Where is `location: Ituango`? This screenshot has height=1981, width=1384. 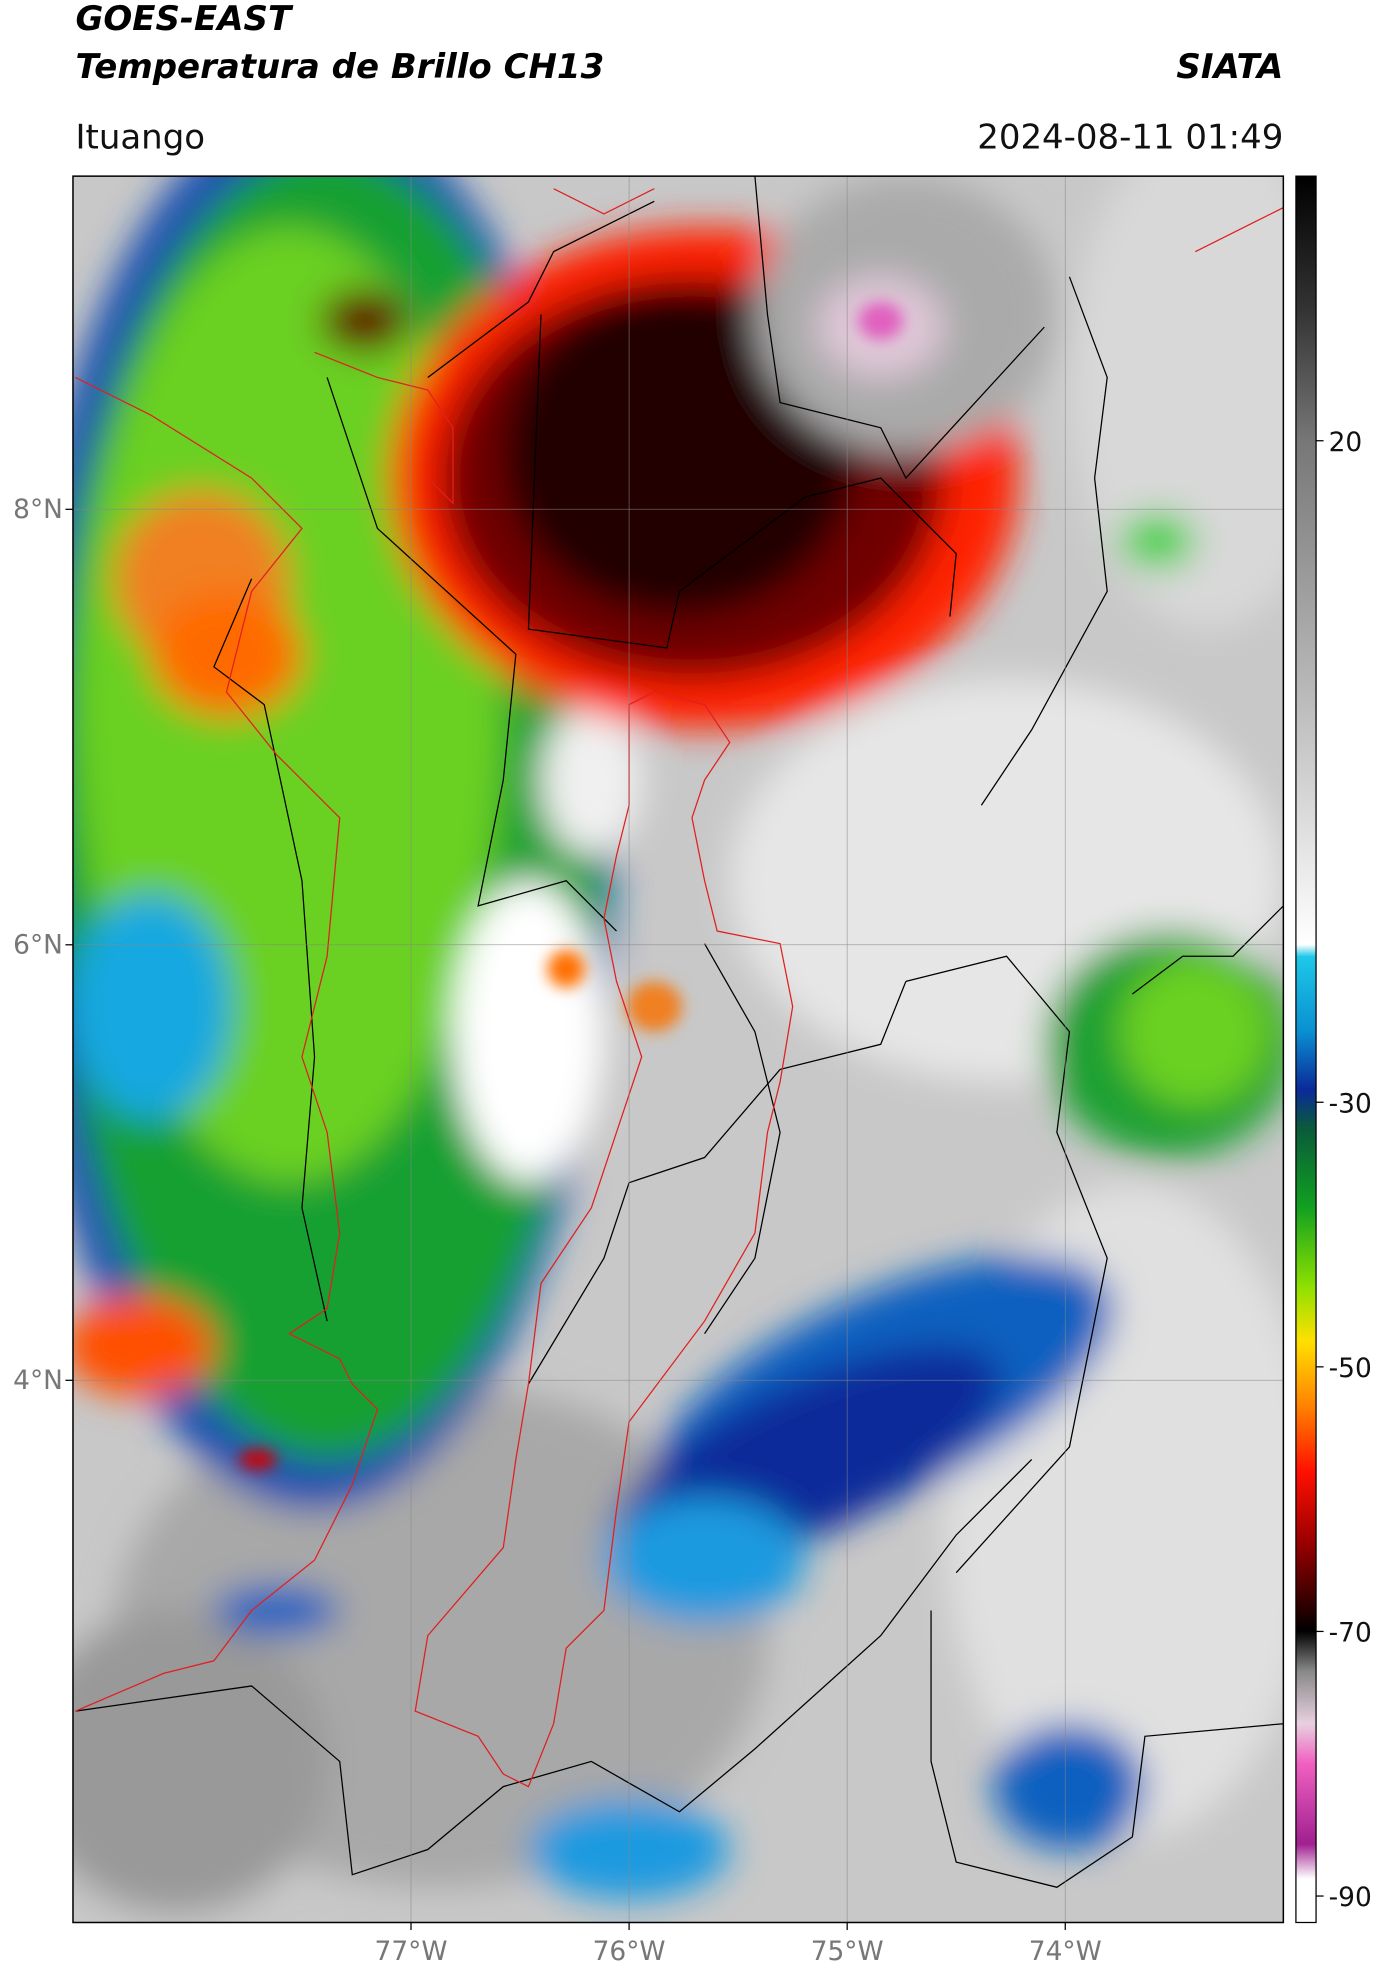
location: Ituango is located at coordinates (140, 137).